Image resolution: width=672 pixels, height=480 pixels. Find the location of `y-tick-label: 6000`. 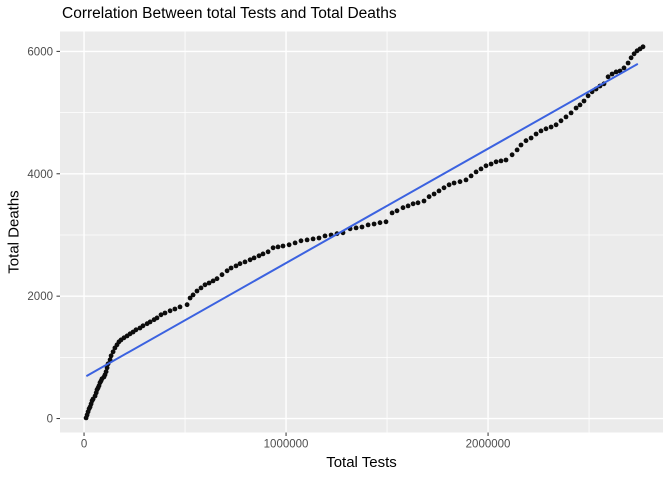

y-tick-label: 6000 is located at coordinates (40, 52).